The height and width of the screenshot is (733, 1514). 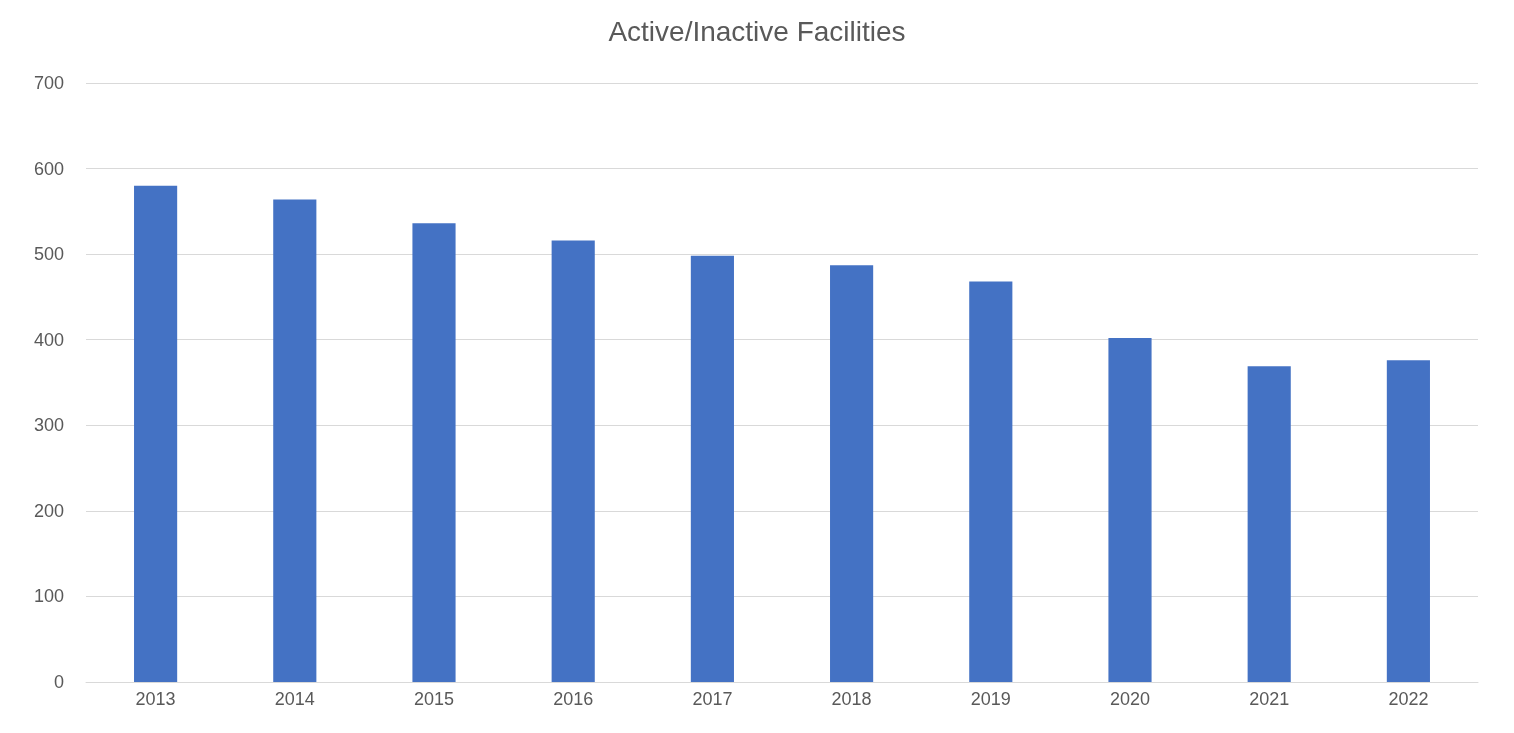 I want to click on x-tick-label: 2016, so click(x=573, y=699).